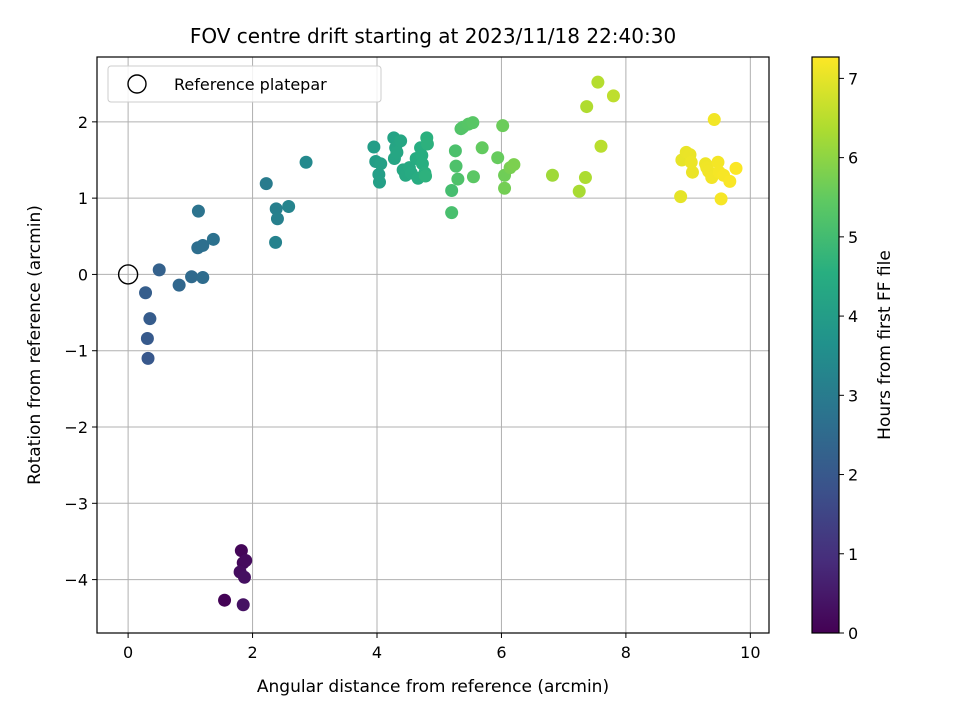 The height and width of the screenshot is (720, 960). I want to click on y-axis-ticks: −4 −3 −2 −1 0 1 2, so click(80, 351).